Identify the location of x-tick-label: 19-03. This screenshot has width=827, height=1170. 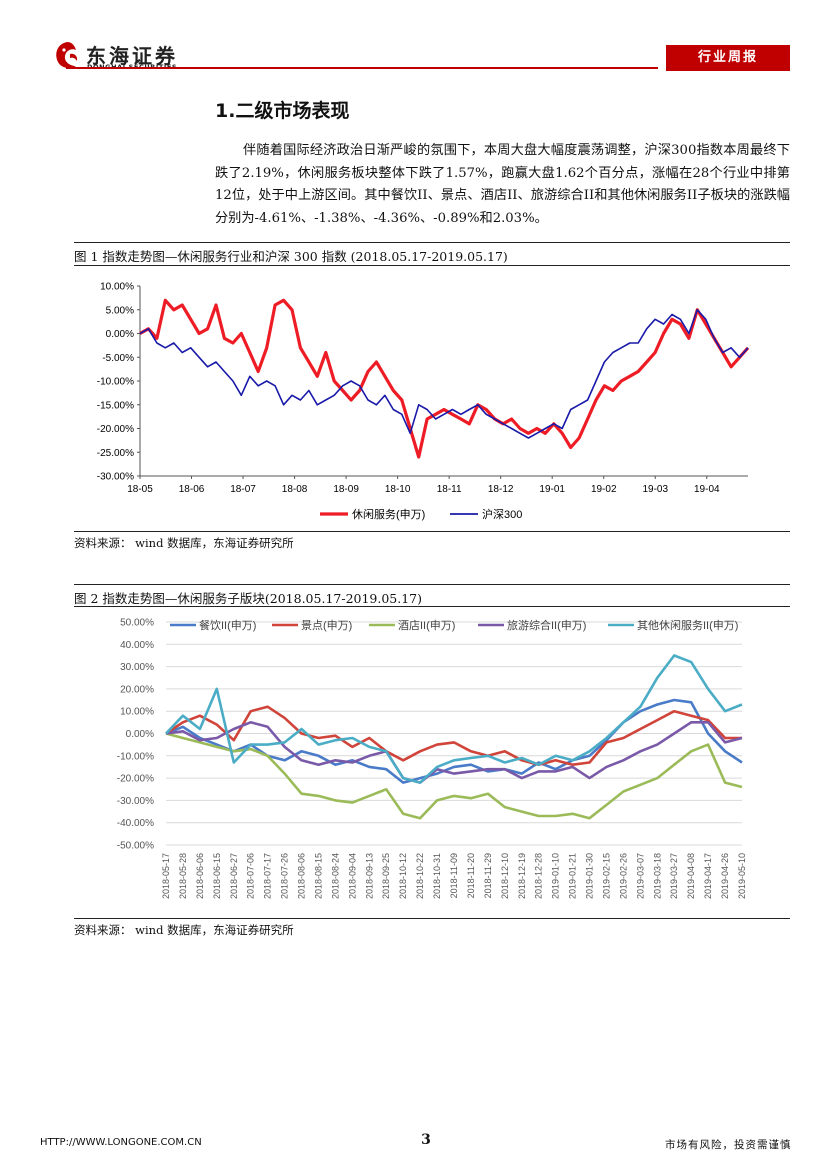
(655, 489).